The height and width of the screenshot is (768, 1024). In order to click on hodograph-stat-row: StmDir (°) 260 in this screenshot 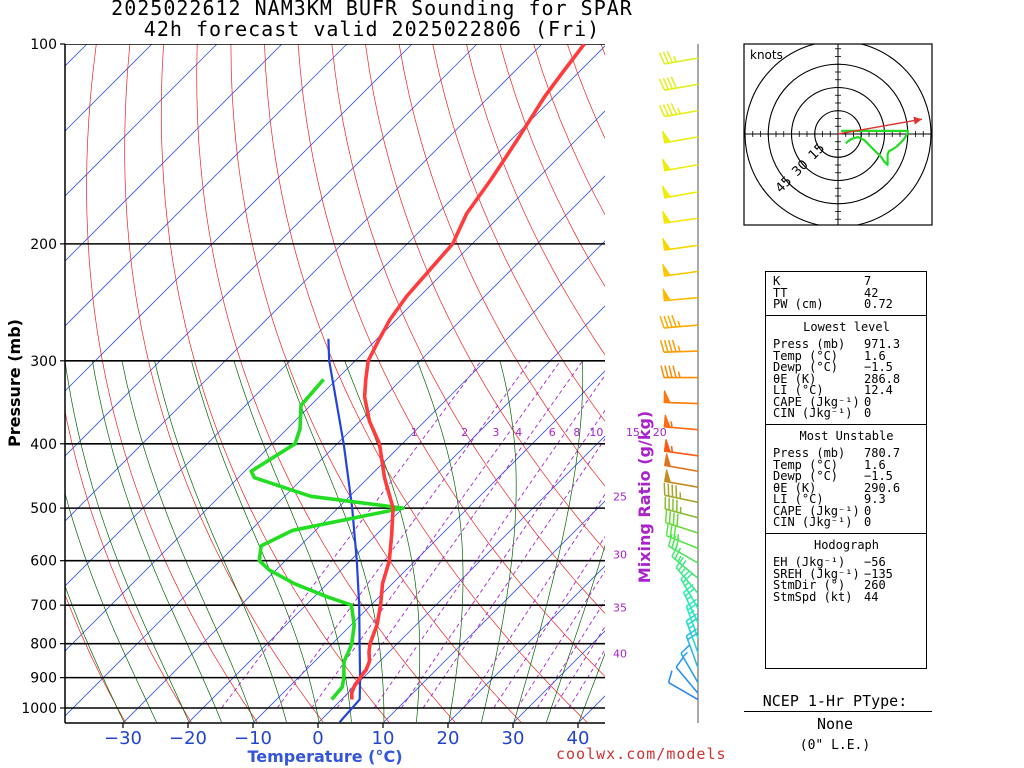, I will do `click(846, 585)`.